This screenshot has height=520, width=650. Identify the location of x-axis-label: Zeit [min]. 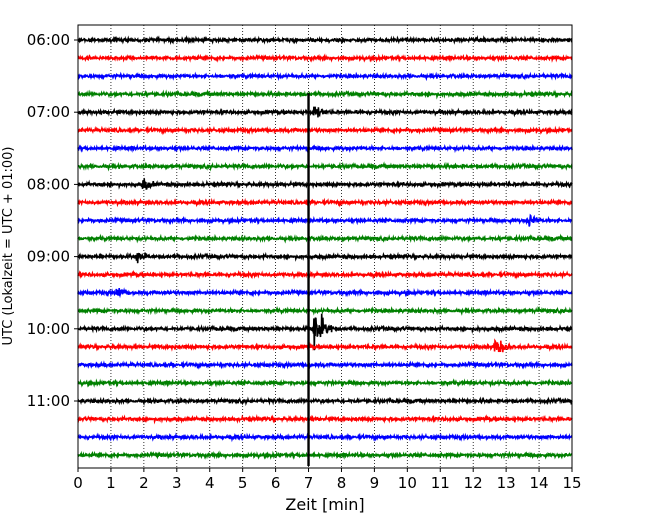
(324, 504).